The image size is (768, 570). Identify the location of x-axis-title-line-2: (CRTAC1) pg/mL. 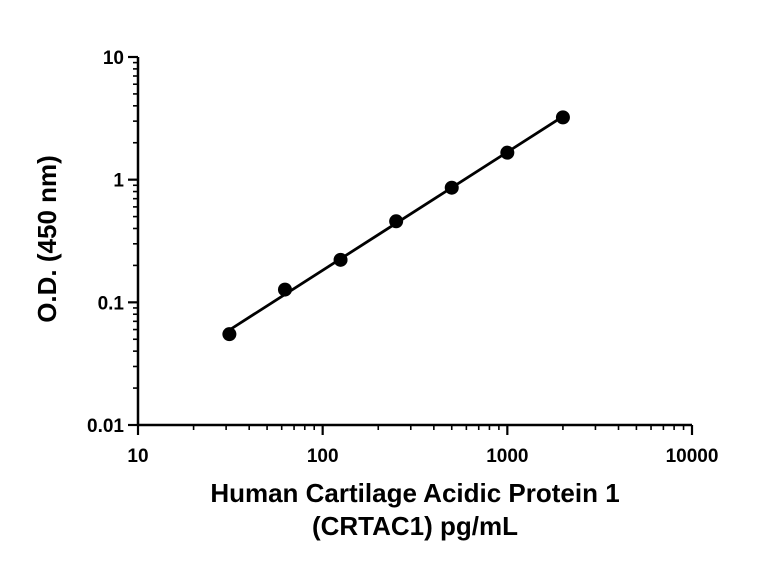
(415, 526).